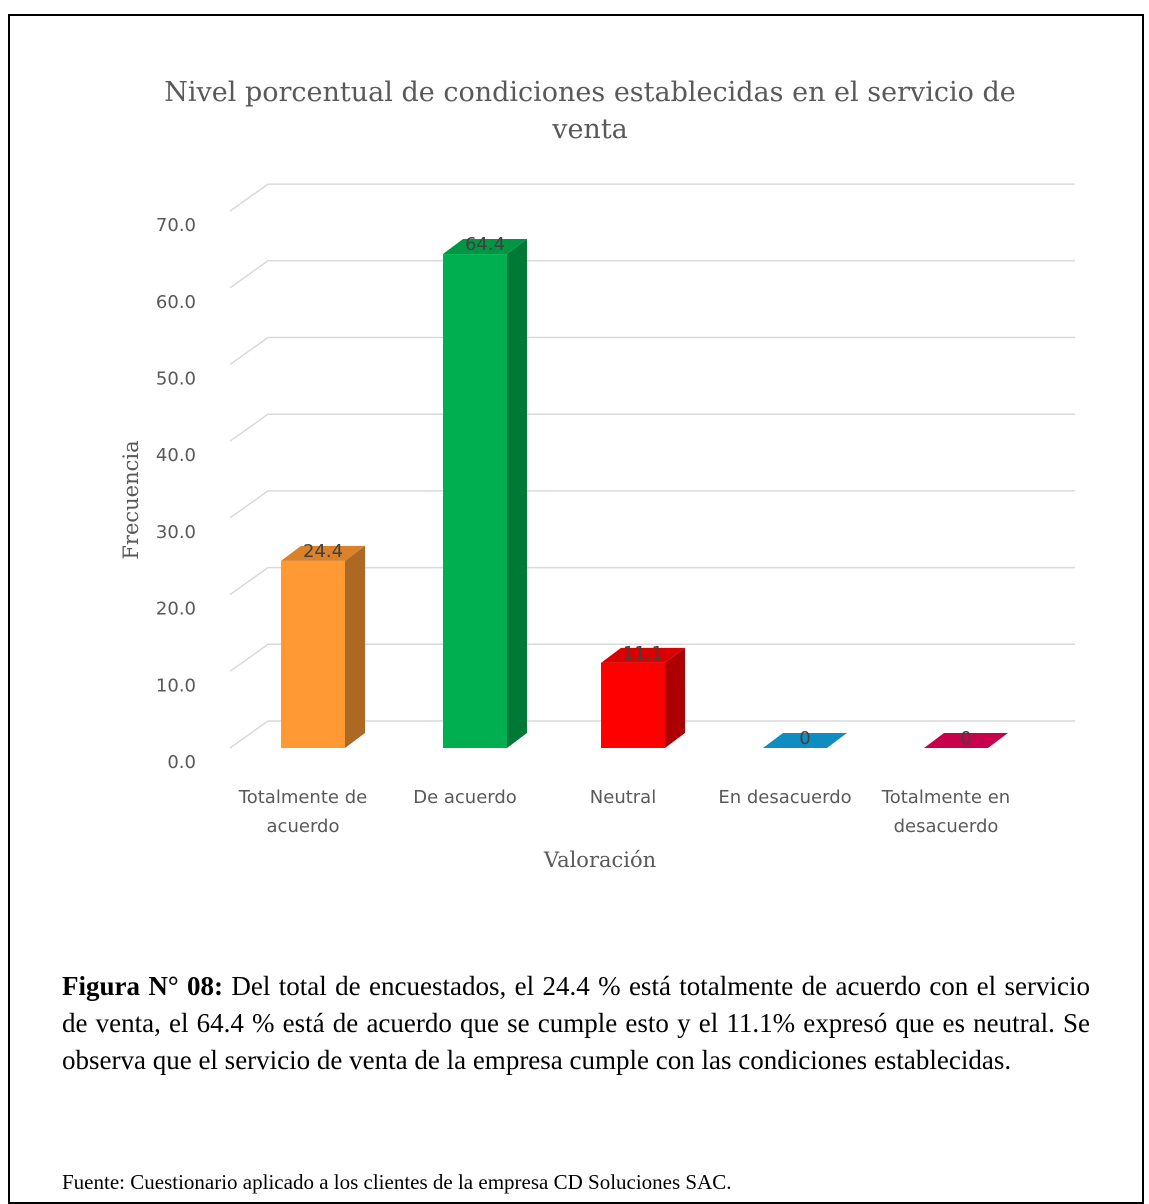 Image resolution: width=1149 pixels, height=1204 pixels. What do you see at coordinates (176, 532) in the screenshot?
I see `y-tick-label: 30.0` at bounding box center [176, 532].